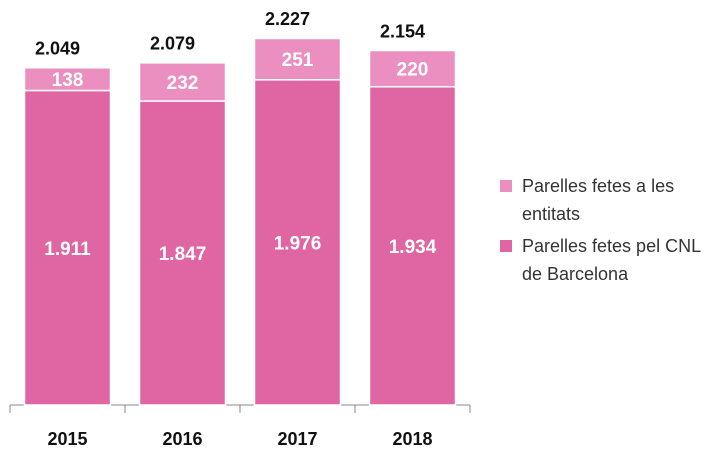 This screenshot has width=724, height=450. I want to click on data-label: 1.976, so click(298, 243).